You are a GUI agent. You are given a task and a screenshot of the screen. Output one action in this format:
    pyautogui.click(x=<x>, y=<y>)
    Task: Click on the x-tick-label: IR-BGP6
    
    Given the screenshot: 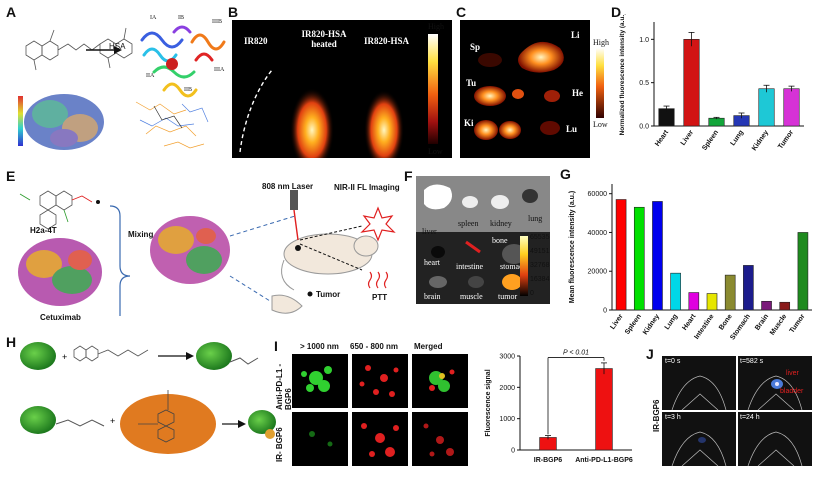 What is the action you would take?
    pyautogui.click(x=548, y=460)
    